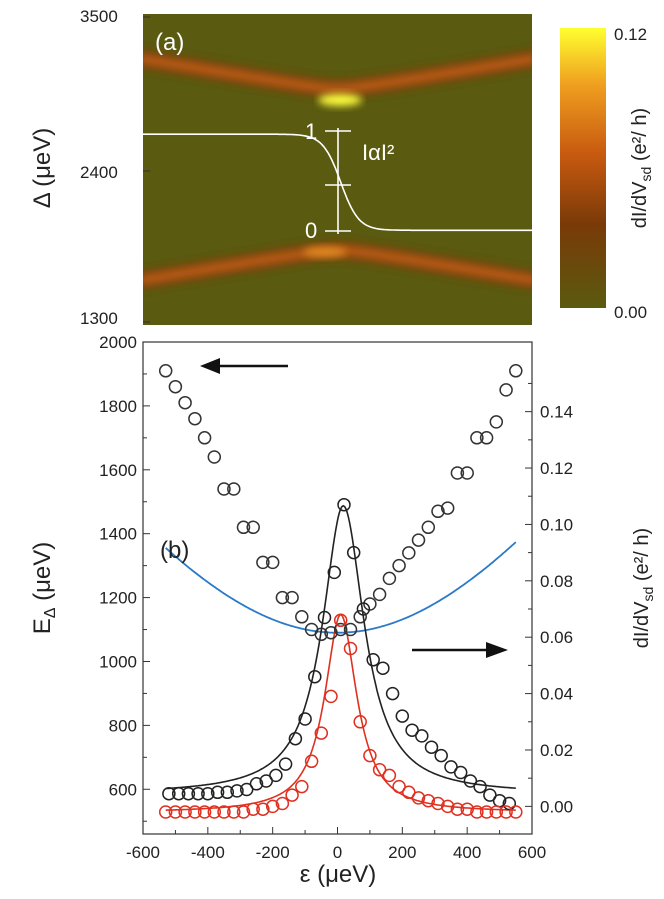 This screenshot has width=664, height=899. What do you see at coordinates (556, 468) in the screenshot?
I see `y-tick-label-right: 0.12` at bounding box center [556, 468].